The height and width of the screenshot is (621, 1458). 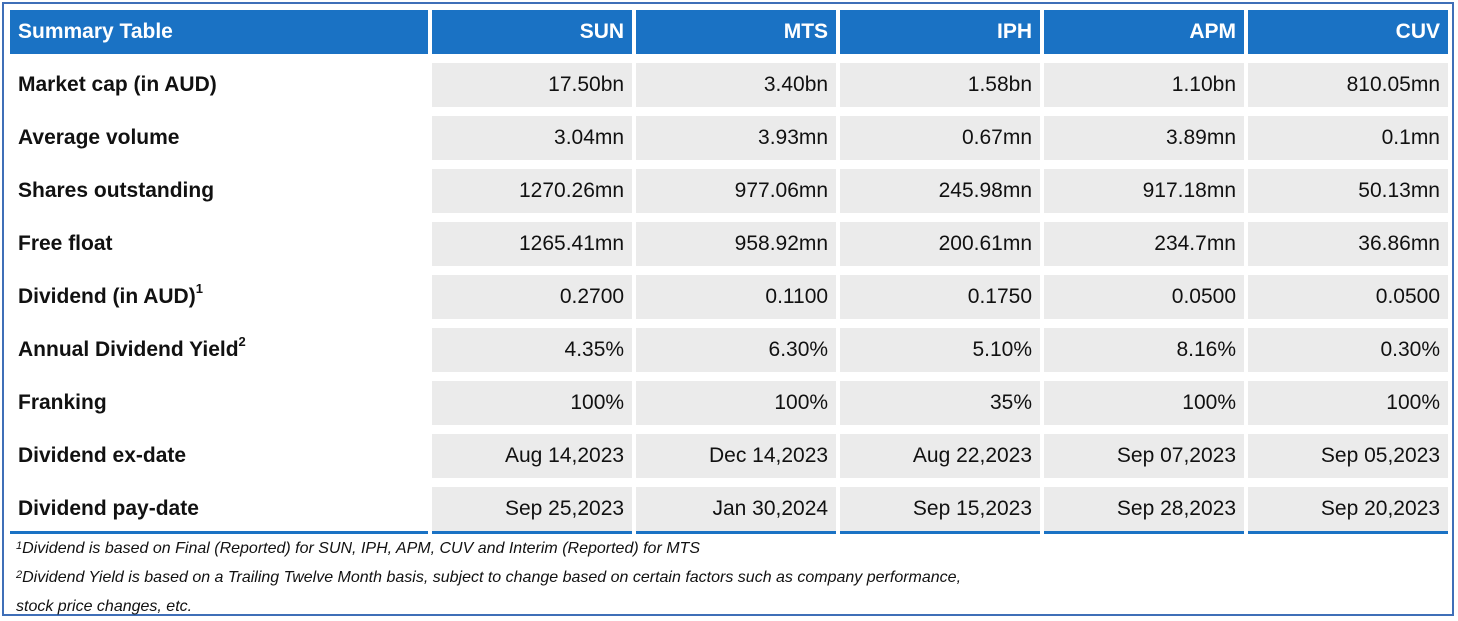 I want to click on row-label: Average volume, so click(x=219, y=133).